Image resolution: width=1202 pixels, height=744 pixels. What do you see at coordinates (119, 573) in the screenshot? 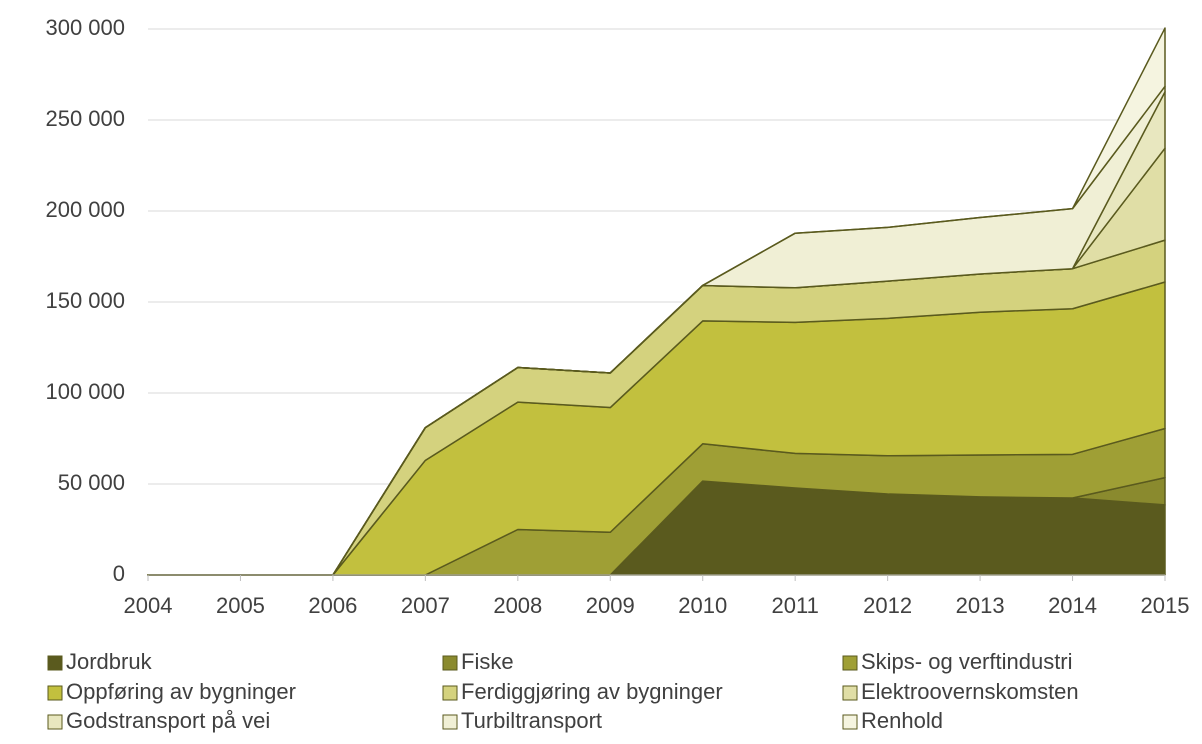
I see `y-tick-label: 0` at bounding box center [119, 573].